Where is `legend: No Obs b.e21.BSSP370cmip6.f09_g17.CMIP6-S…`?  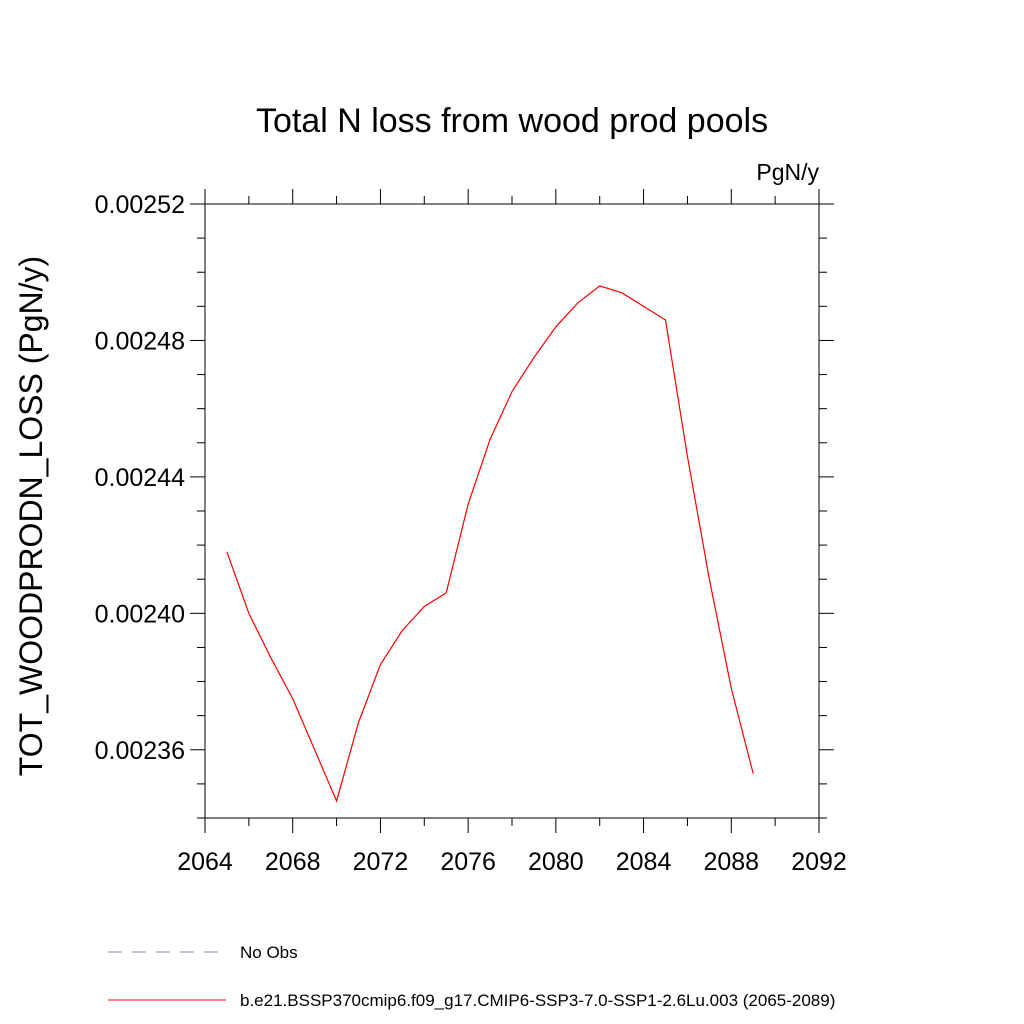
legend: No Obs b.e21.BSSP370cmip6.f09_g17.CMIP6-S… is located at coordinates (471, 976).